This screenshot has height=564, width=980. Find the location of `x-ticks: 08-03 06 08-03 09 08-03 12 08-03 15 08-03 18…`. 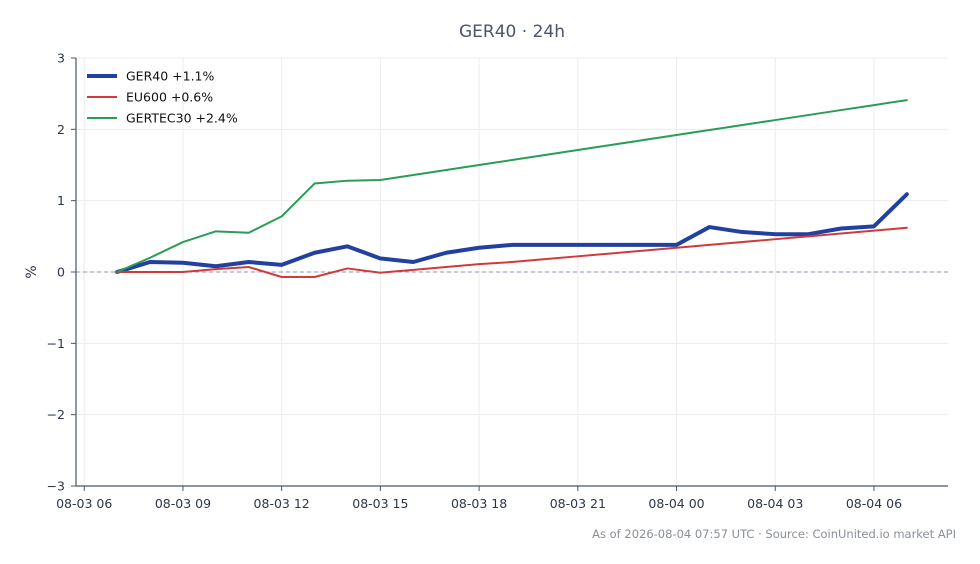

x-ticks: 08-03 06 08-03 09 08-03 12 08-03 15 08-03 18… is located at coordinates (479, 498).